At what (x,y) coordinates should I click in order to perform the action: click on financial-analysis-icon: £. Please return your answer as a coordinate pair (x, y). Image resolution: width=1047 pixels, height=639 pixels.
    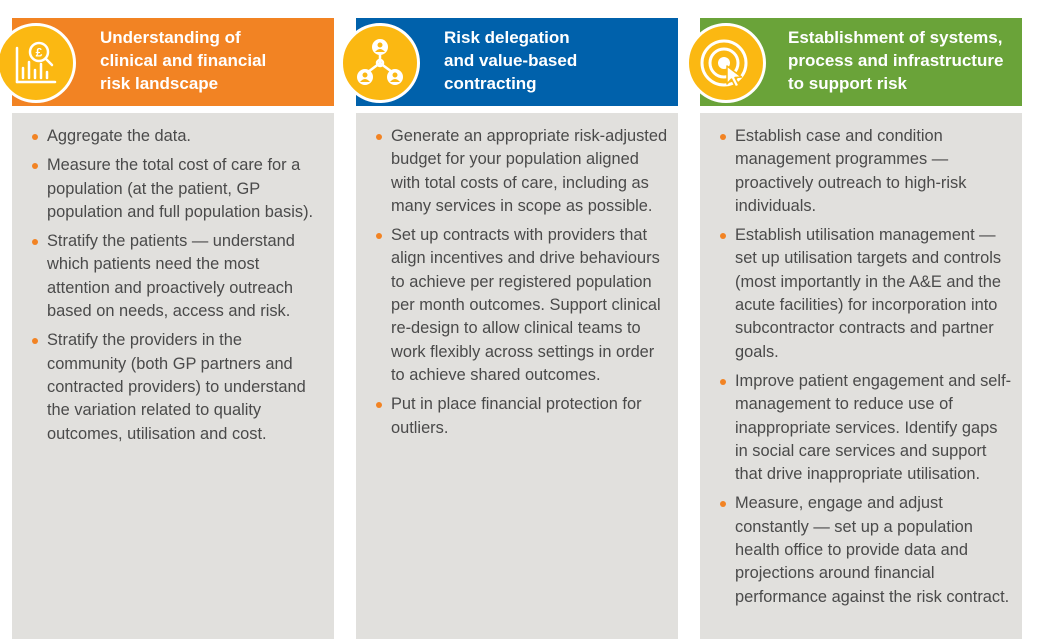
    Looking at the image, I should click on (38, 63).